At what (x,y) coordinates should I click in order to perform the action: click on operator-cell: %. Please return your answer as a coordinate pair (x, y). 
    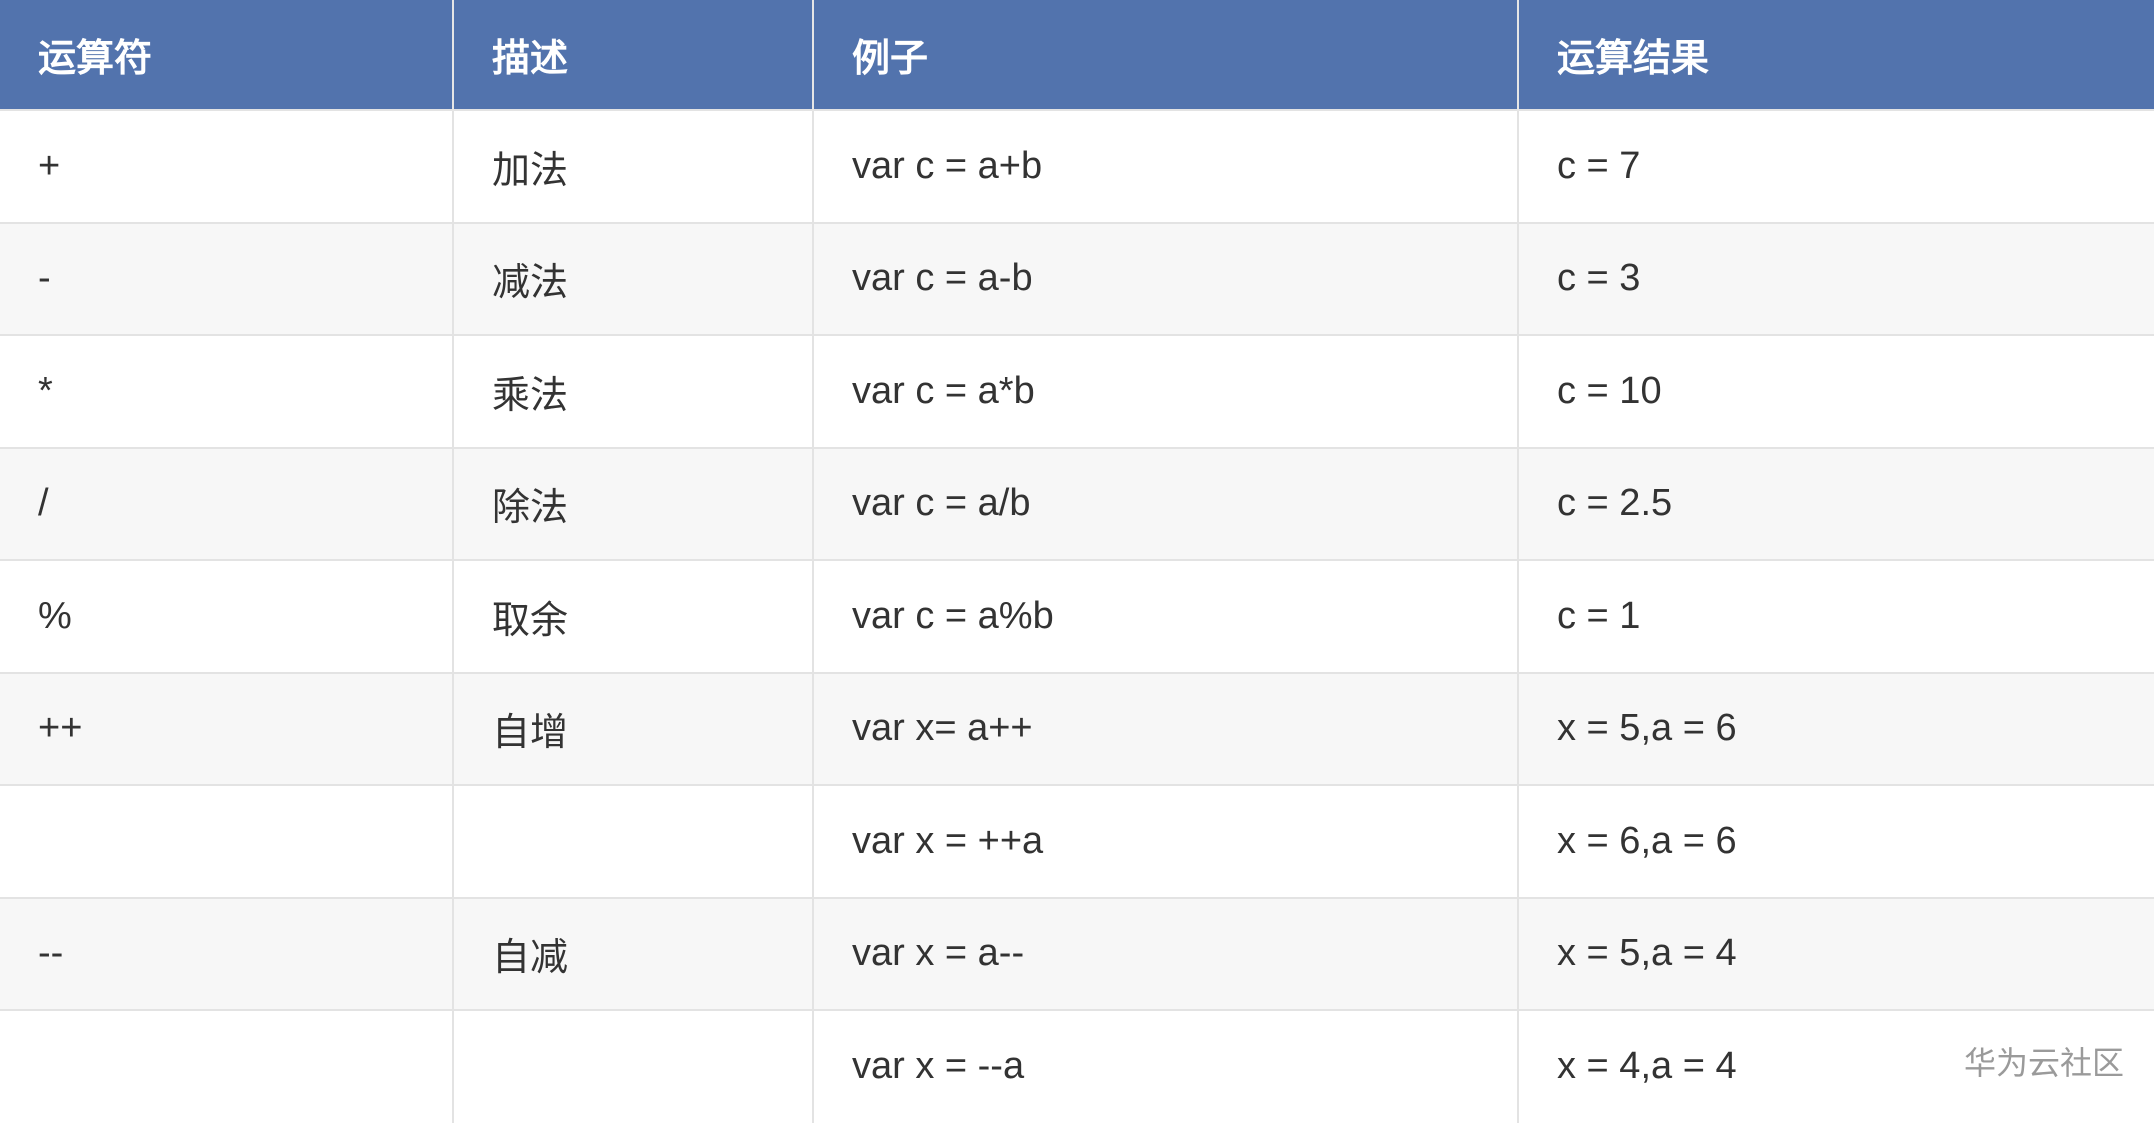
    Looking at the image, I should click on (227, 616).